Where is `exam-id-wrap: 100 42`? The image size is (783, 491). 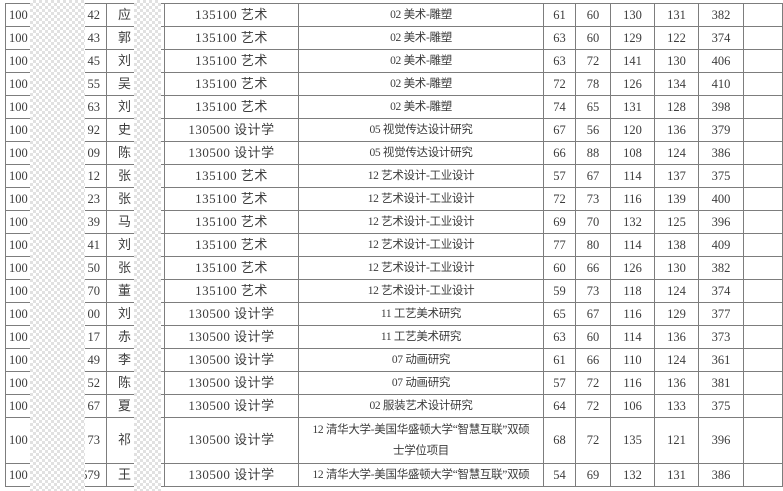
exam-id-wrap: 100 42 is located at coordinates (56, 14).